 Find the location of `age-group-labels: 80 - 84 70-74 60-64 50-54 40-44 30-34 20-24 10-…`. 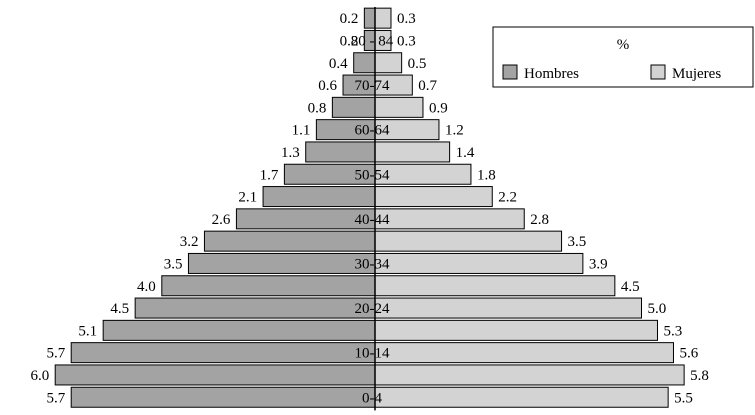

age-group-labels: 80 - 84 70-74 60-64 50-54 40-44 30-34 20-24 10-… is located at coordinates (372, 219).